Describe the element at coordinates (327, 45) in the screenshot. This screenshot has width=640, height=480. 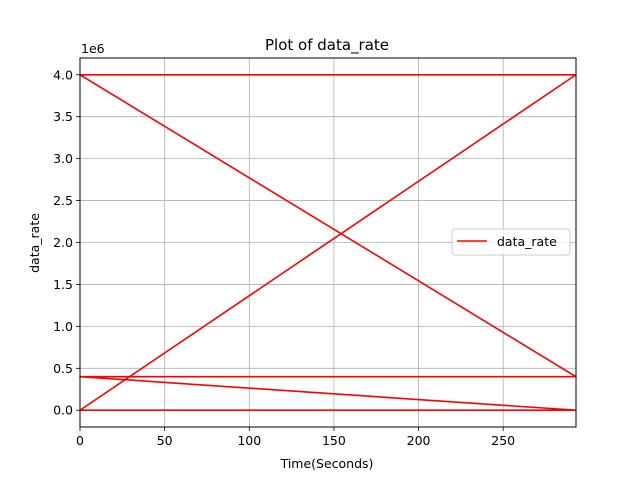
I see `chart-title: Plot of data_rate` at that location.